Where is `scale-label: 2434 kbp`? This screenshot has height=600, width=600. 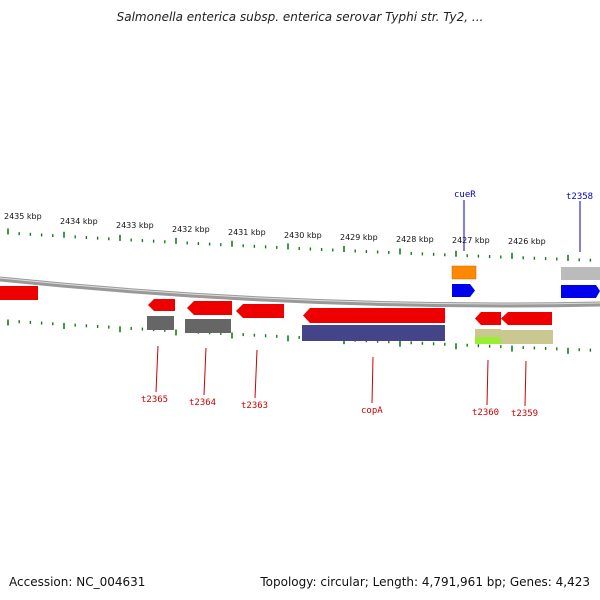 scale-label: 2434 kbp is located at coordinates (79, 221).